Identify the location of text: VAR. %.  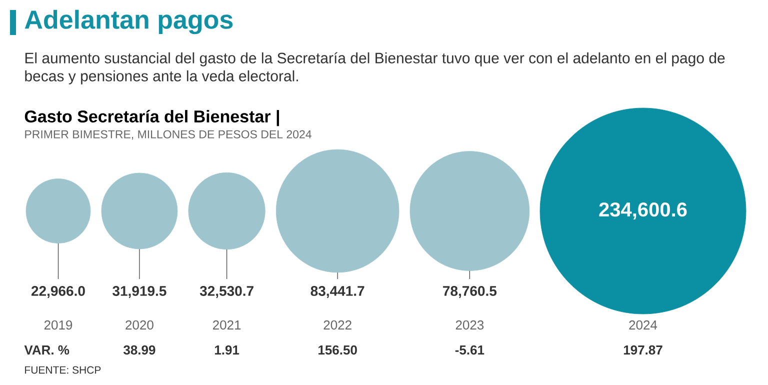
(47, 350).